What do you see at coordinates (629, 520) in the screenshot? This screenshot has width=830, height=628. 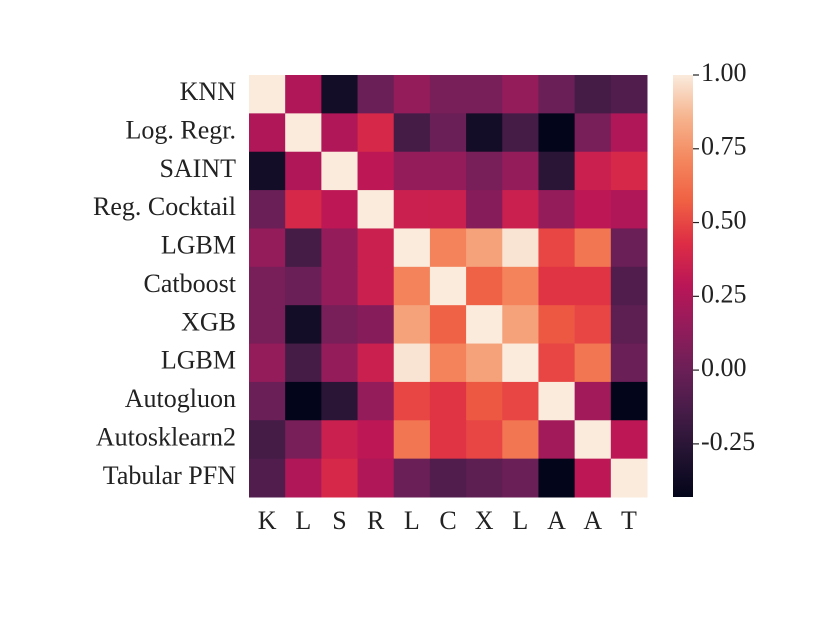 I see `col-label: T` at bounding box center [629, 520].